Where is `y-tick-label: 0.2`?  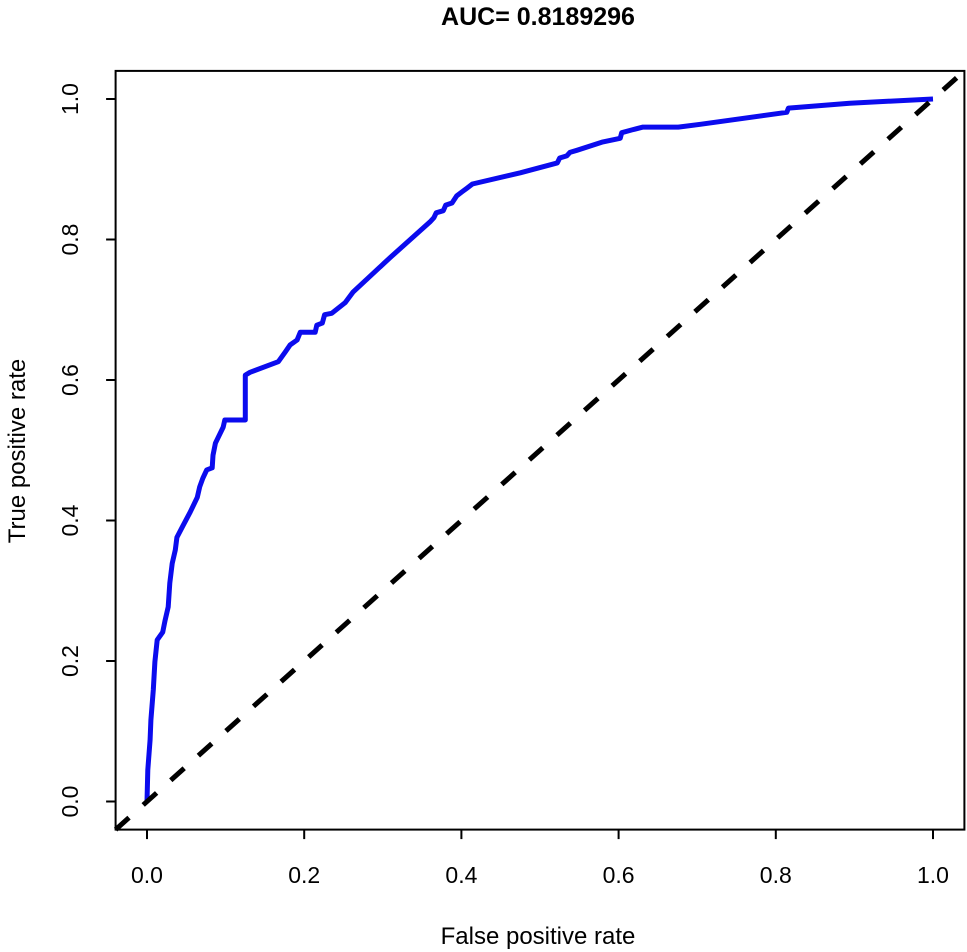 y-tick-label: 0.2 is located at coordinates (70, 661).